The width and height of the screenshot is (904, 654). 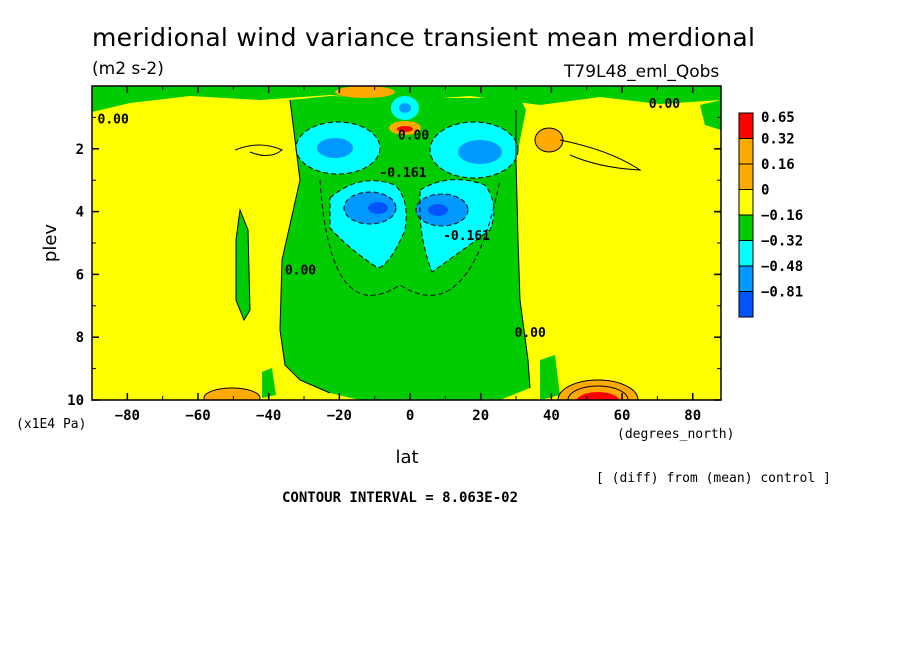 I want to click on x-tick-label: 60, so click(x=622, y=416).